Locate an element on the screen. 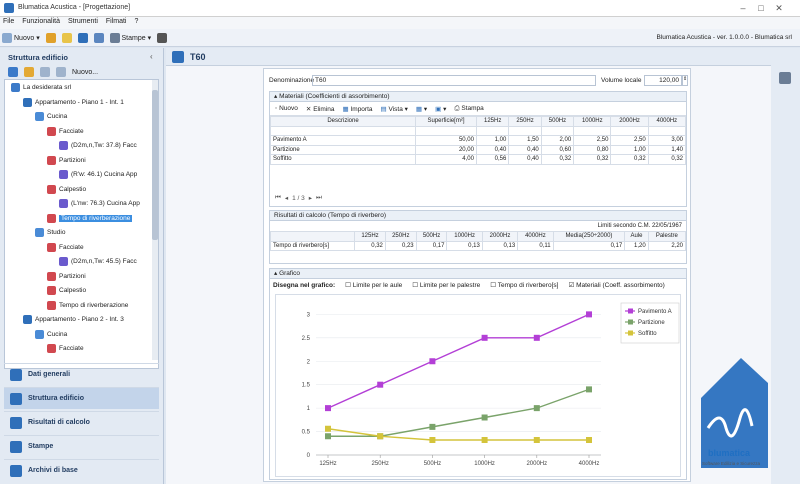 This screenshot has width=800, height=484. mat-layout-button: ▣ ▾ is located at coordinates (441, 109).